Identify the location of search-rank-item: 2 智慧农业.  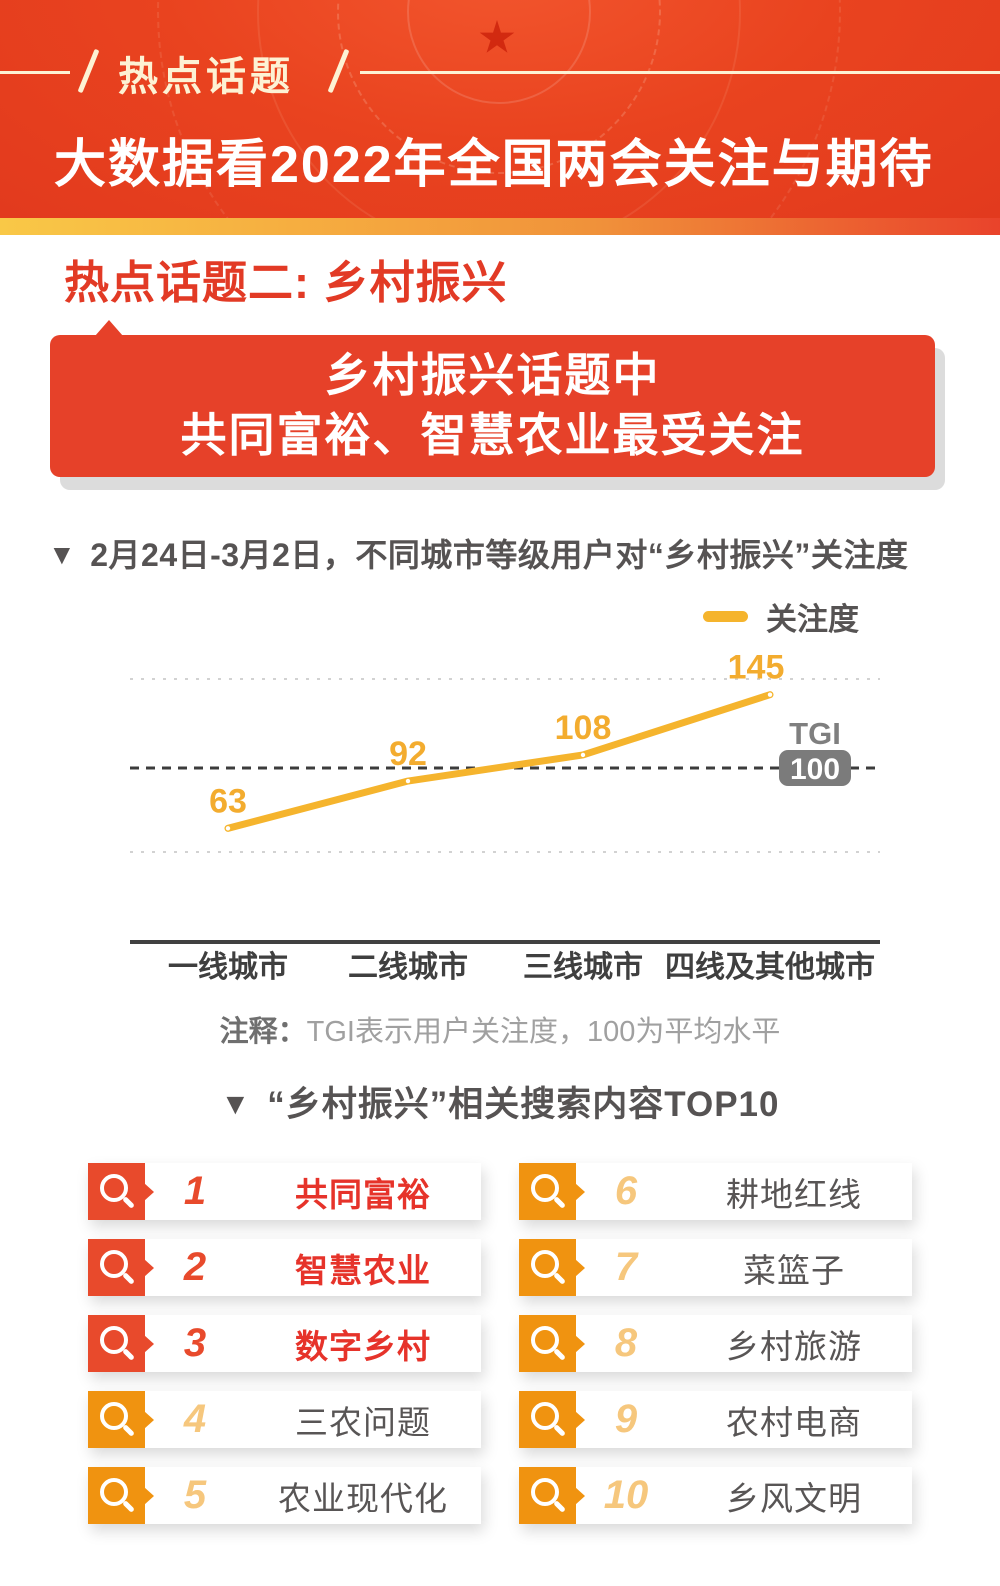
(284, 1267).